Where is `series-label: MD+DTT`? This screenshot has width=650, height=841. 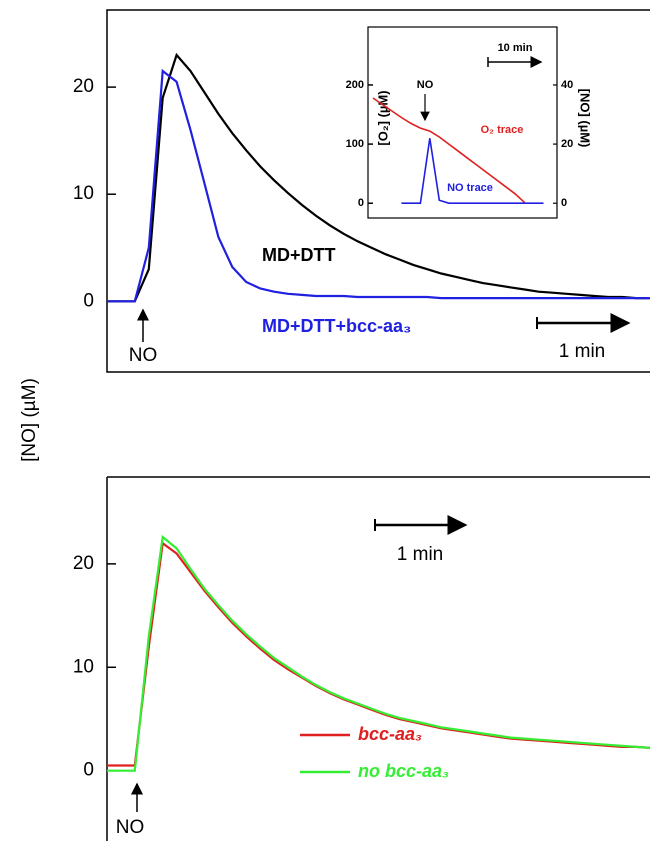
series-label: MD+DTT is located at coordinates (299, 255).